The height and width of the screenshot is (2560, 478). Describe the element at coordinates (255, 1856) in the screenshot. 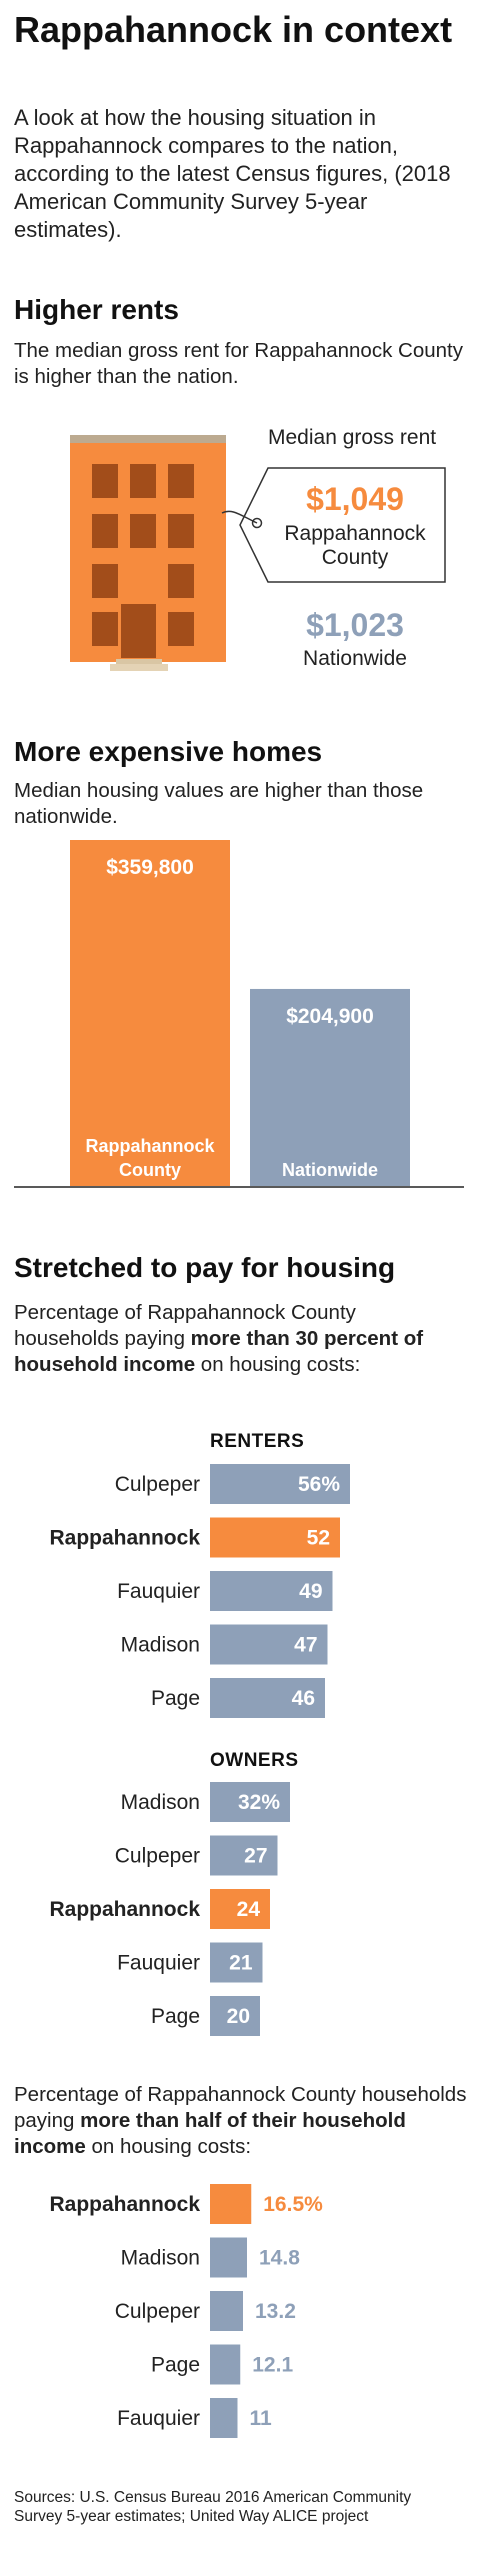

I see `value-label: 27` at that location.